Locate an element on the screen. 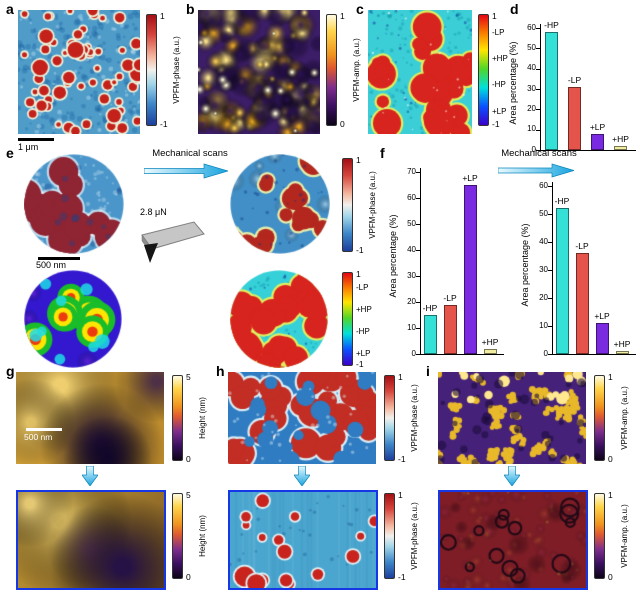 The height and width of the screenshot is (604, 640). panel-i-label: i is located at coordinates (428, 371).